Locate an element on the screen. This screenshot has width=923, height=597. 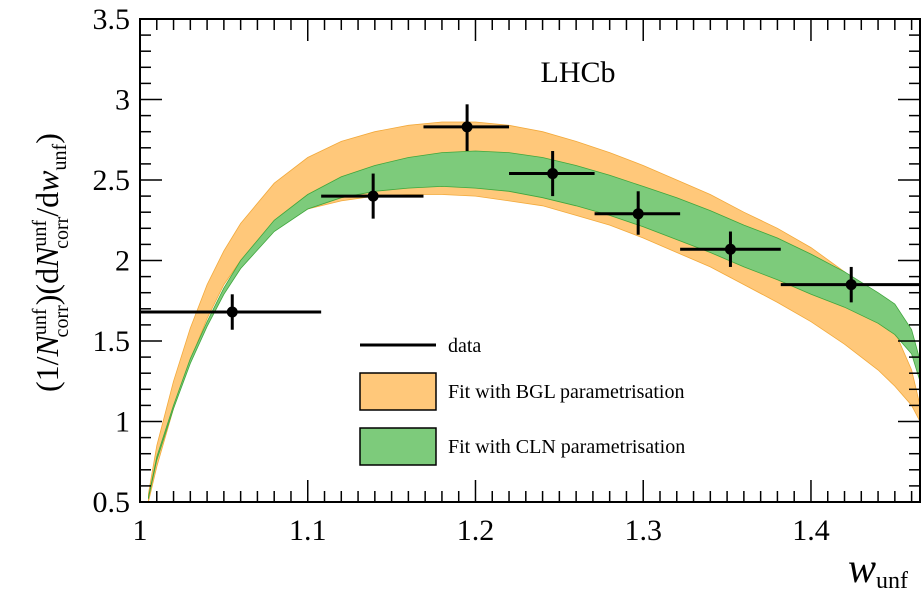
y-tick-label: 2 is located at coordinates (122, 261).